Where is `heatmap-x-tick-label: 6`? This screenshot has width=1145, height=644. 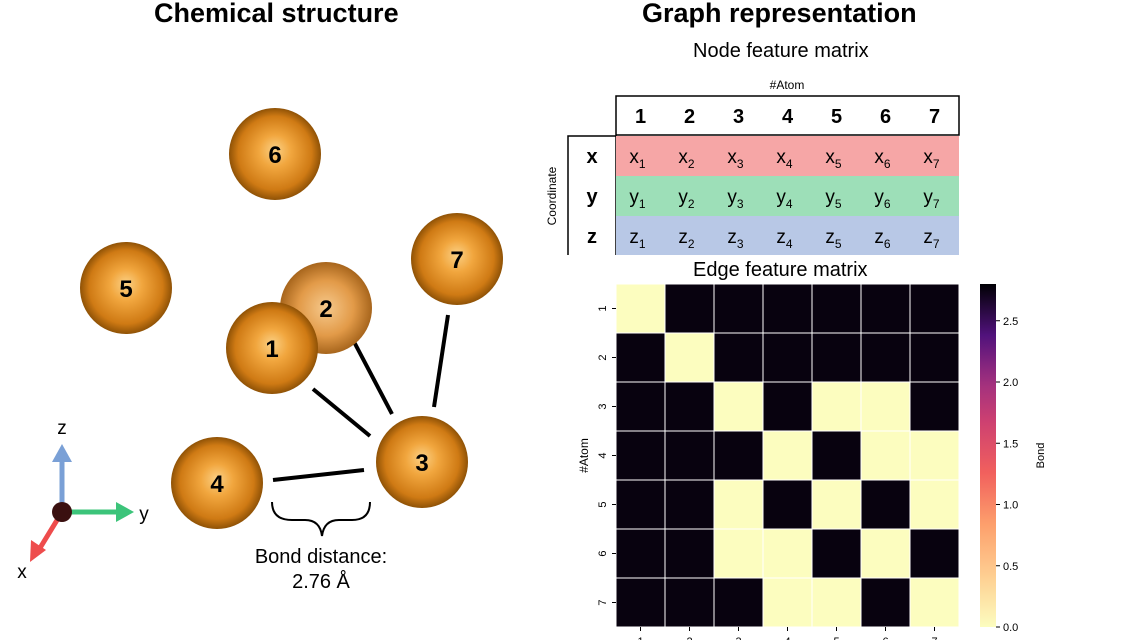
heatmap-x-tick-label: 6 is located at coordinates (885, 638).